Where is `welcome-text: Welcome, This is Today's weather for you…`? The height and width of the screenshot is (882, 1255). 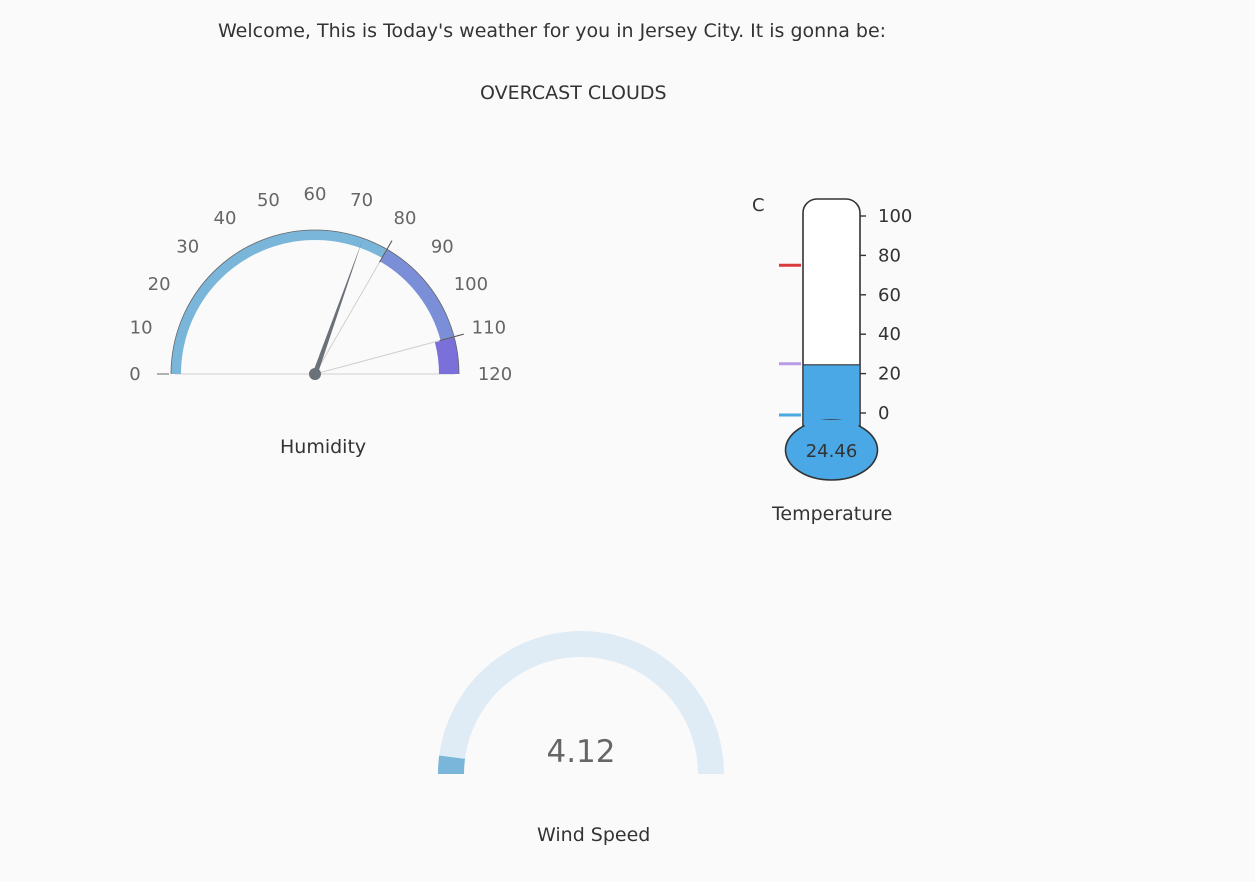
welcome-text: Welcome, This is Today's weather for you… is located at coordinates (552, 31).